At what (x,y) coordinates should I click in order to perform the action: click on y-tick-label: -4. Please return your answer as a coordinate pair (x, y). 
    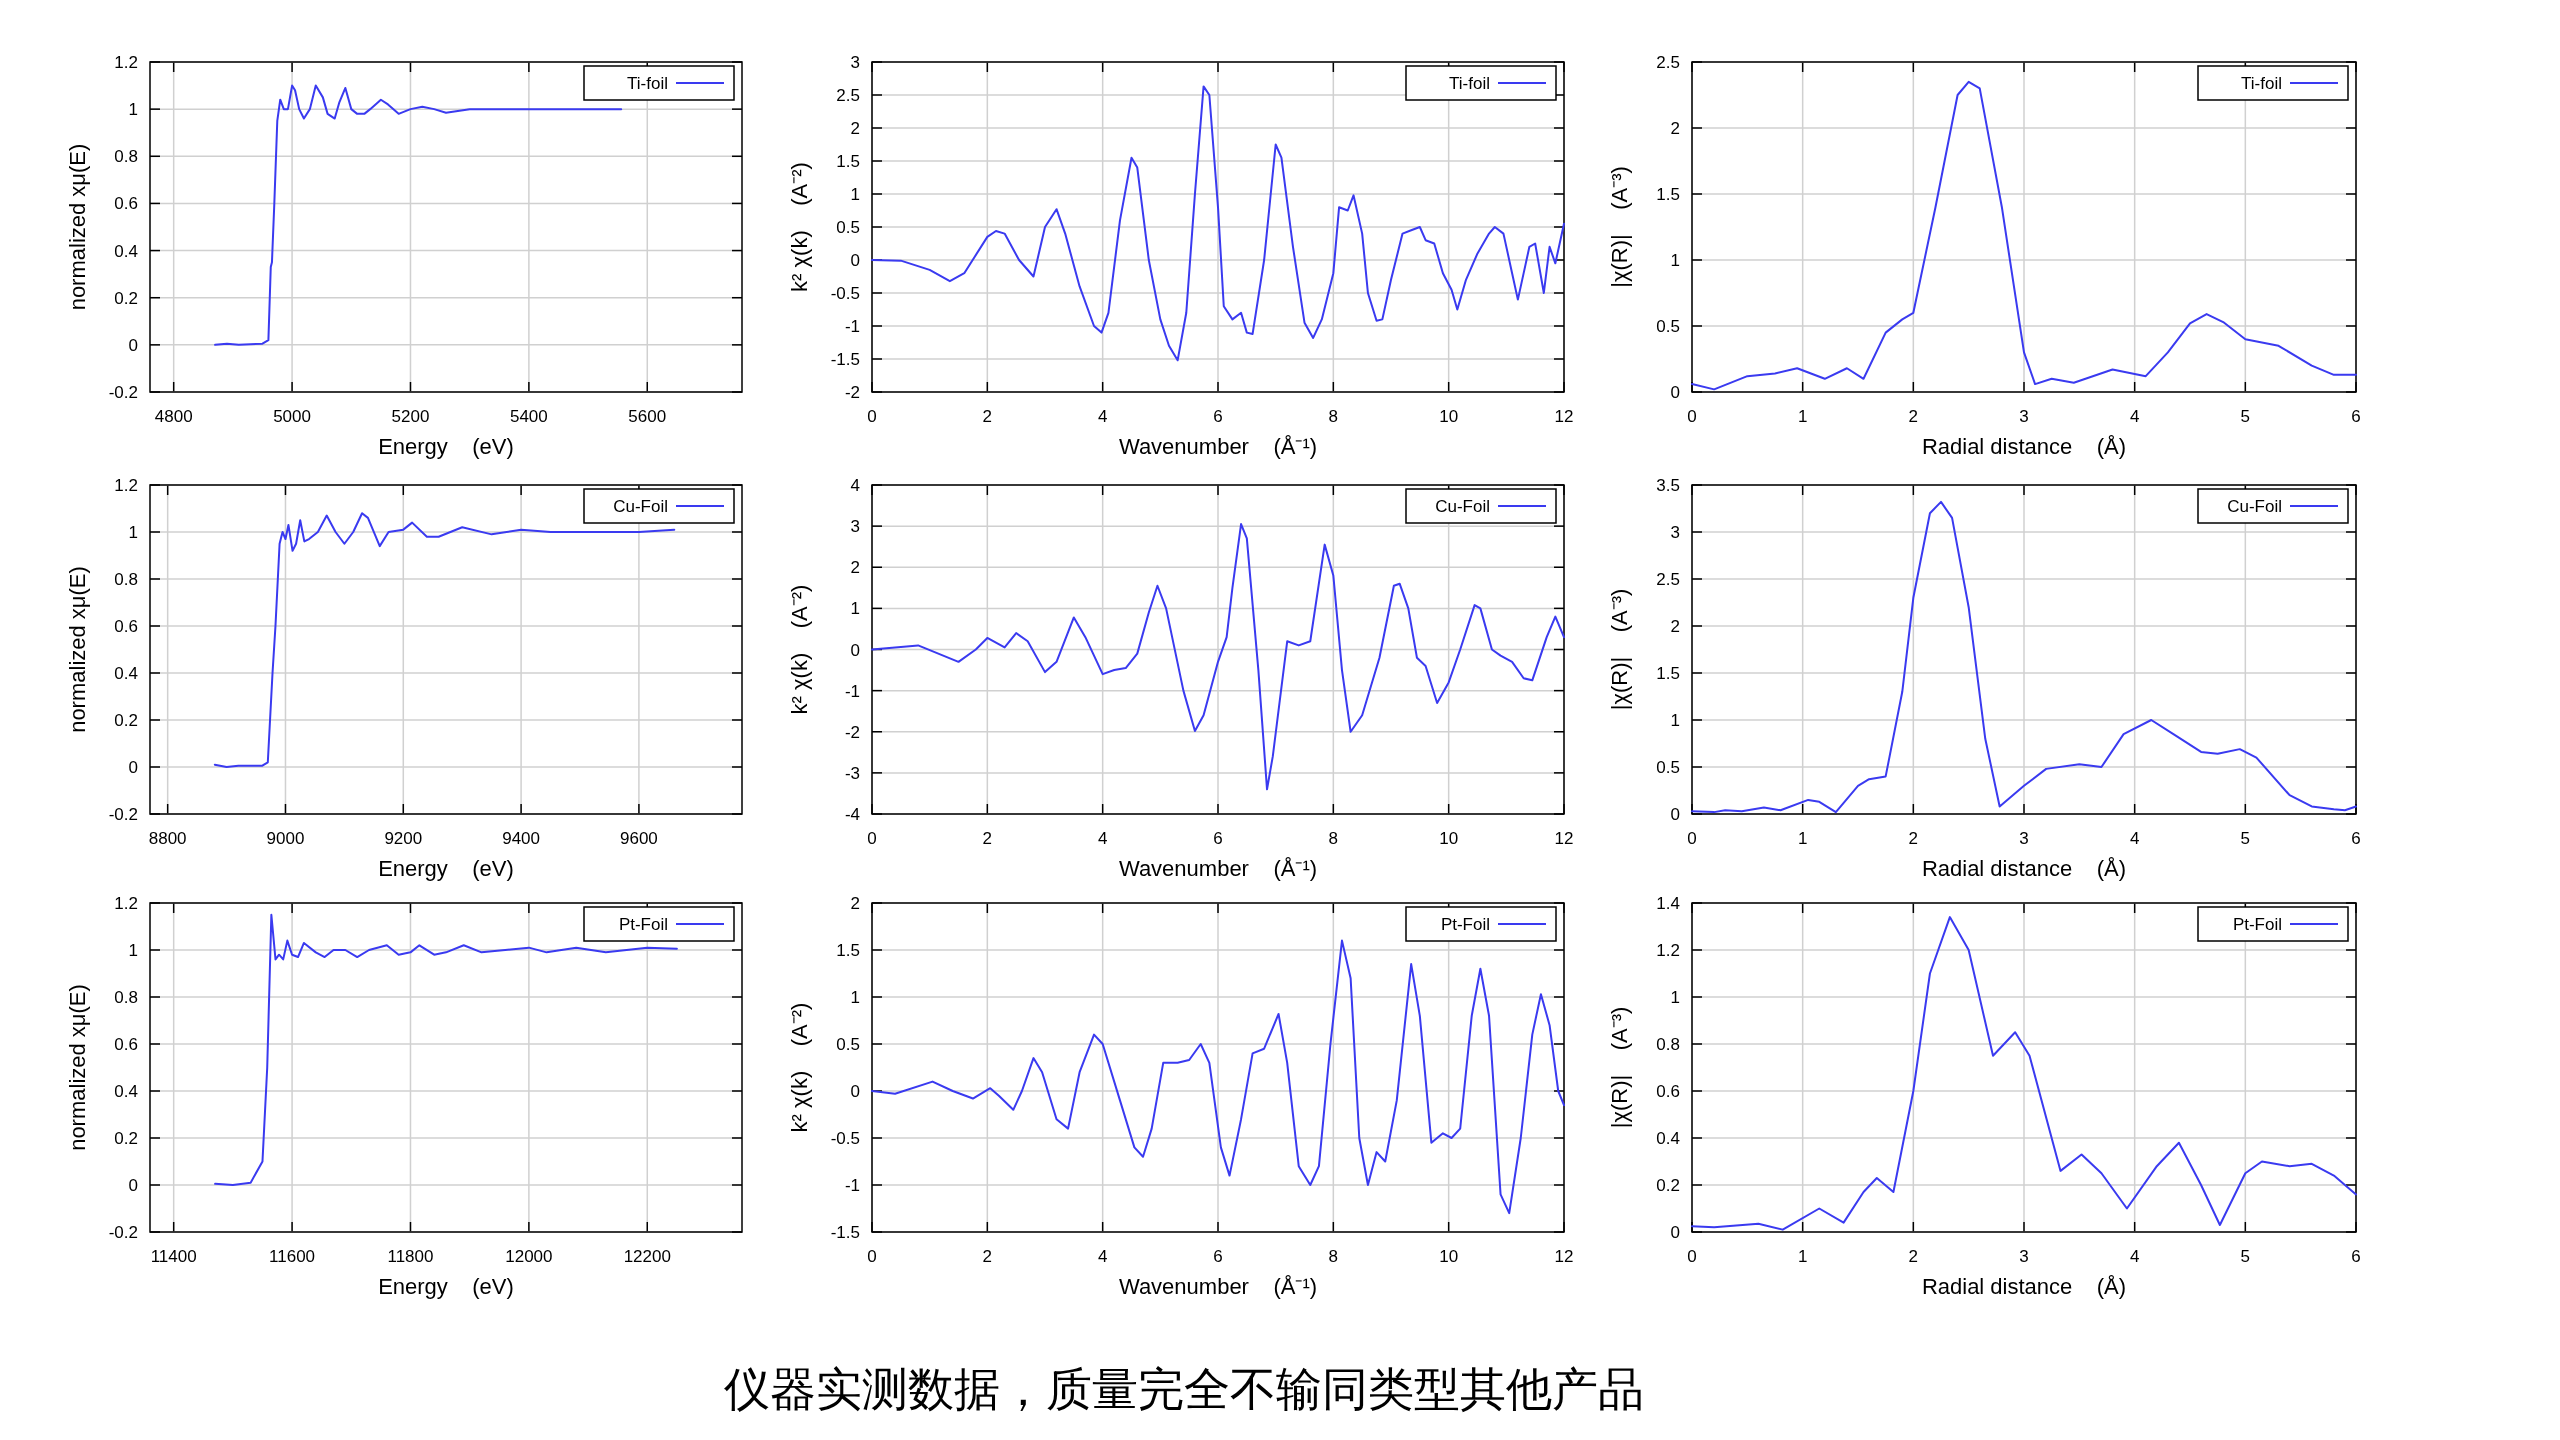
    Looking at the image, I should click on (852, 814).